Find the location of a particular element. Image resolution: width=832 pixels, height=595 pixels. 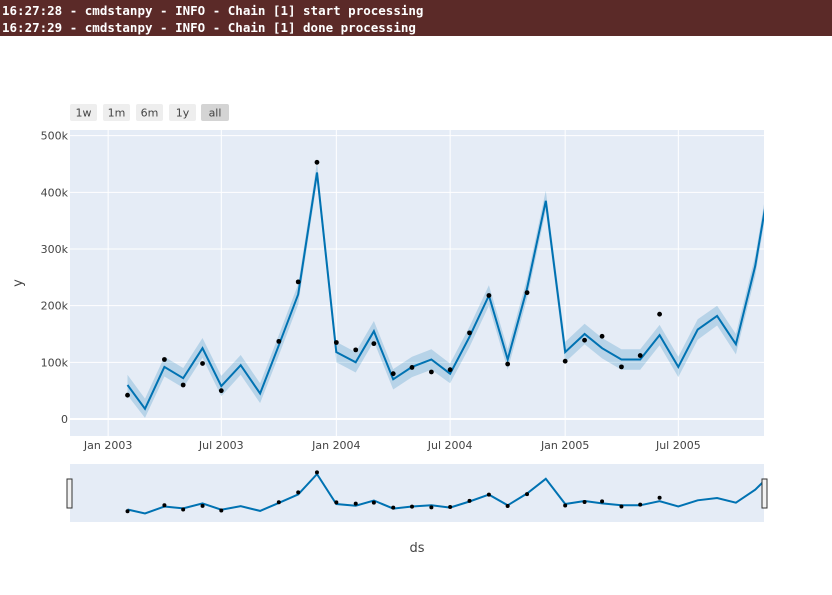

range-button-1w: 1w is located at coordinates (83, 112).